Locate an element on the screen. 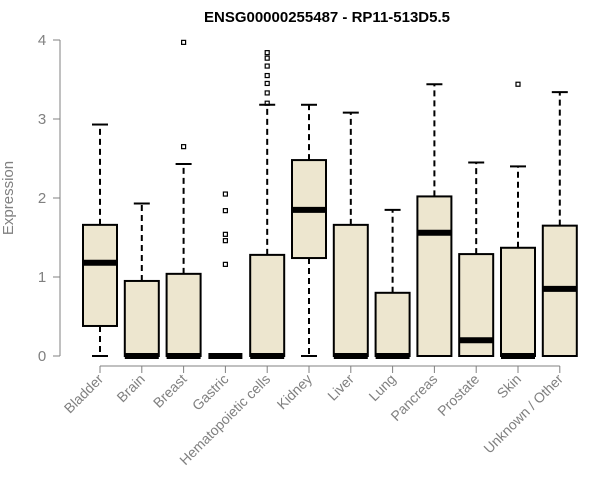 The image size is (600, 500). x-tick-label: Kidney is located at coordinates (295, 392).